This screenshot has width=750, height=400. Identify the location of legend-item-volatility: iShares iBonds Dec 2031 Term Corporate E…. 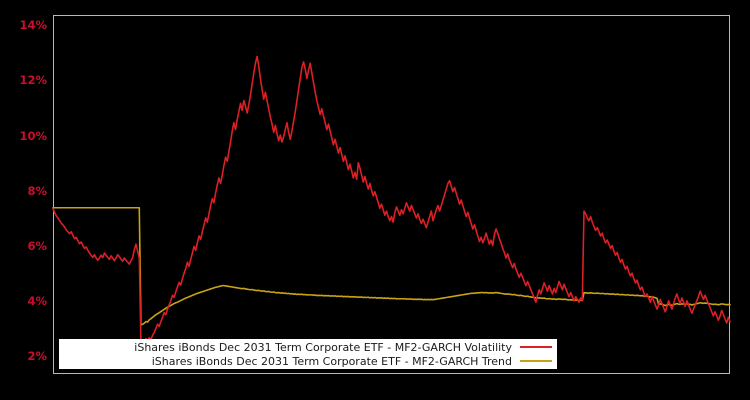
(308, 347).